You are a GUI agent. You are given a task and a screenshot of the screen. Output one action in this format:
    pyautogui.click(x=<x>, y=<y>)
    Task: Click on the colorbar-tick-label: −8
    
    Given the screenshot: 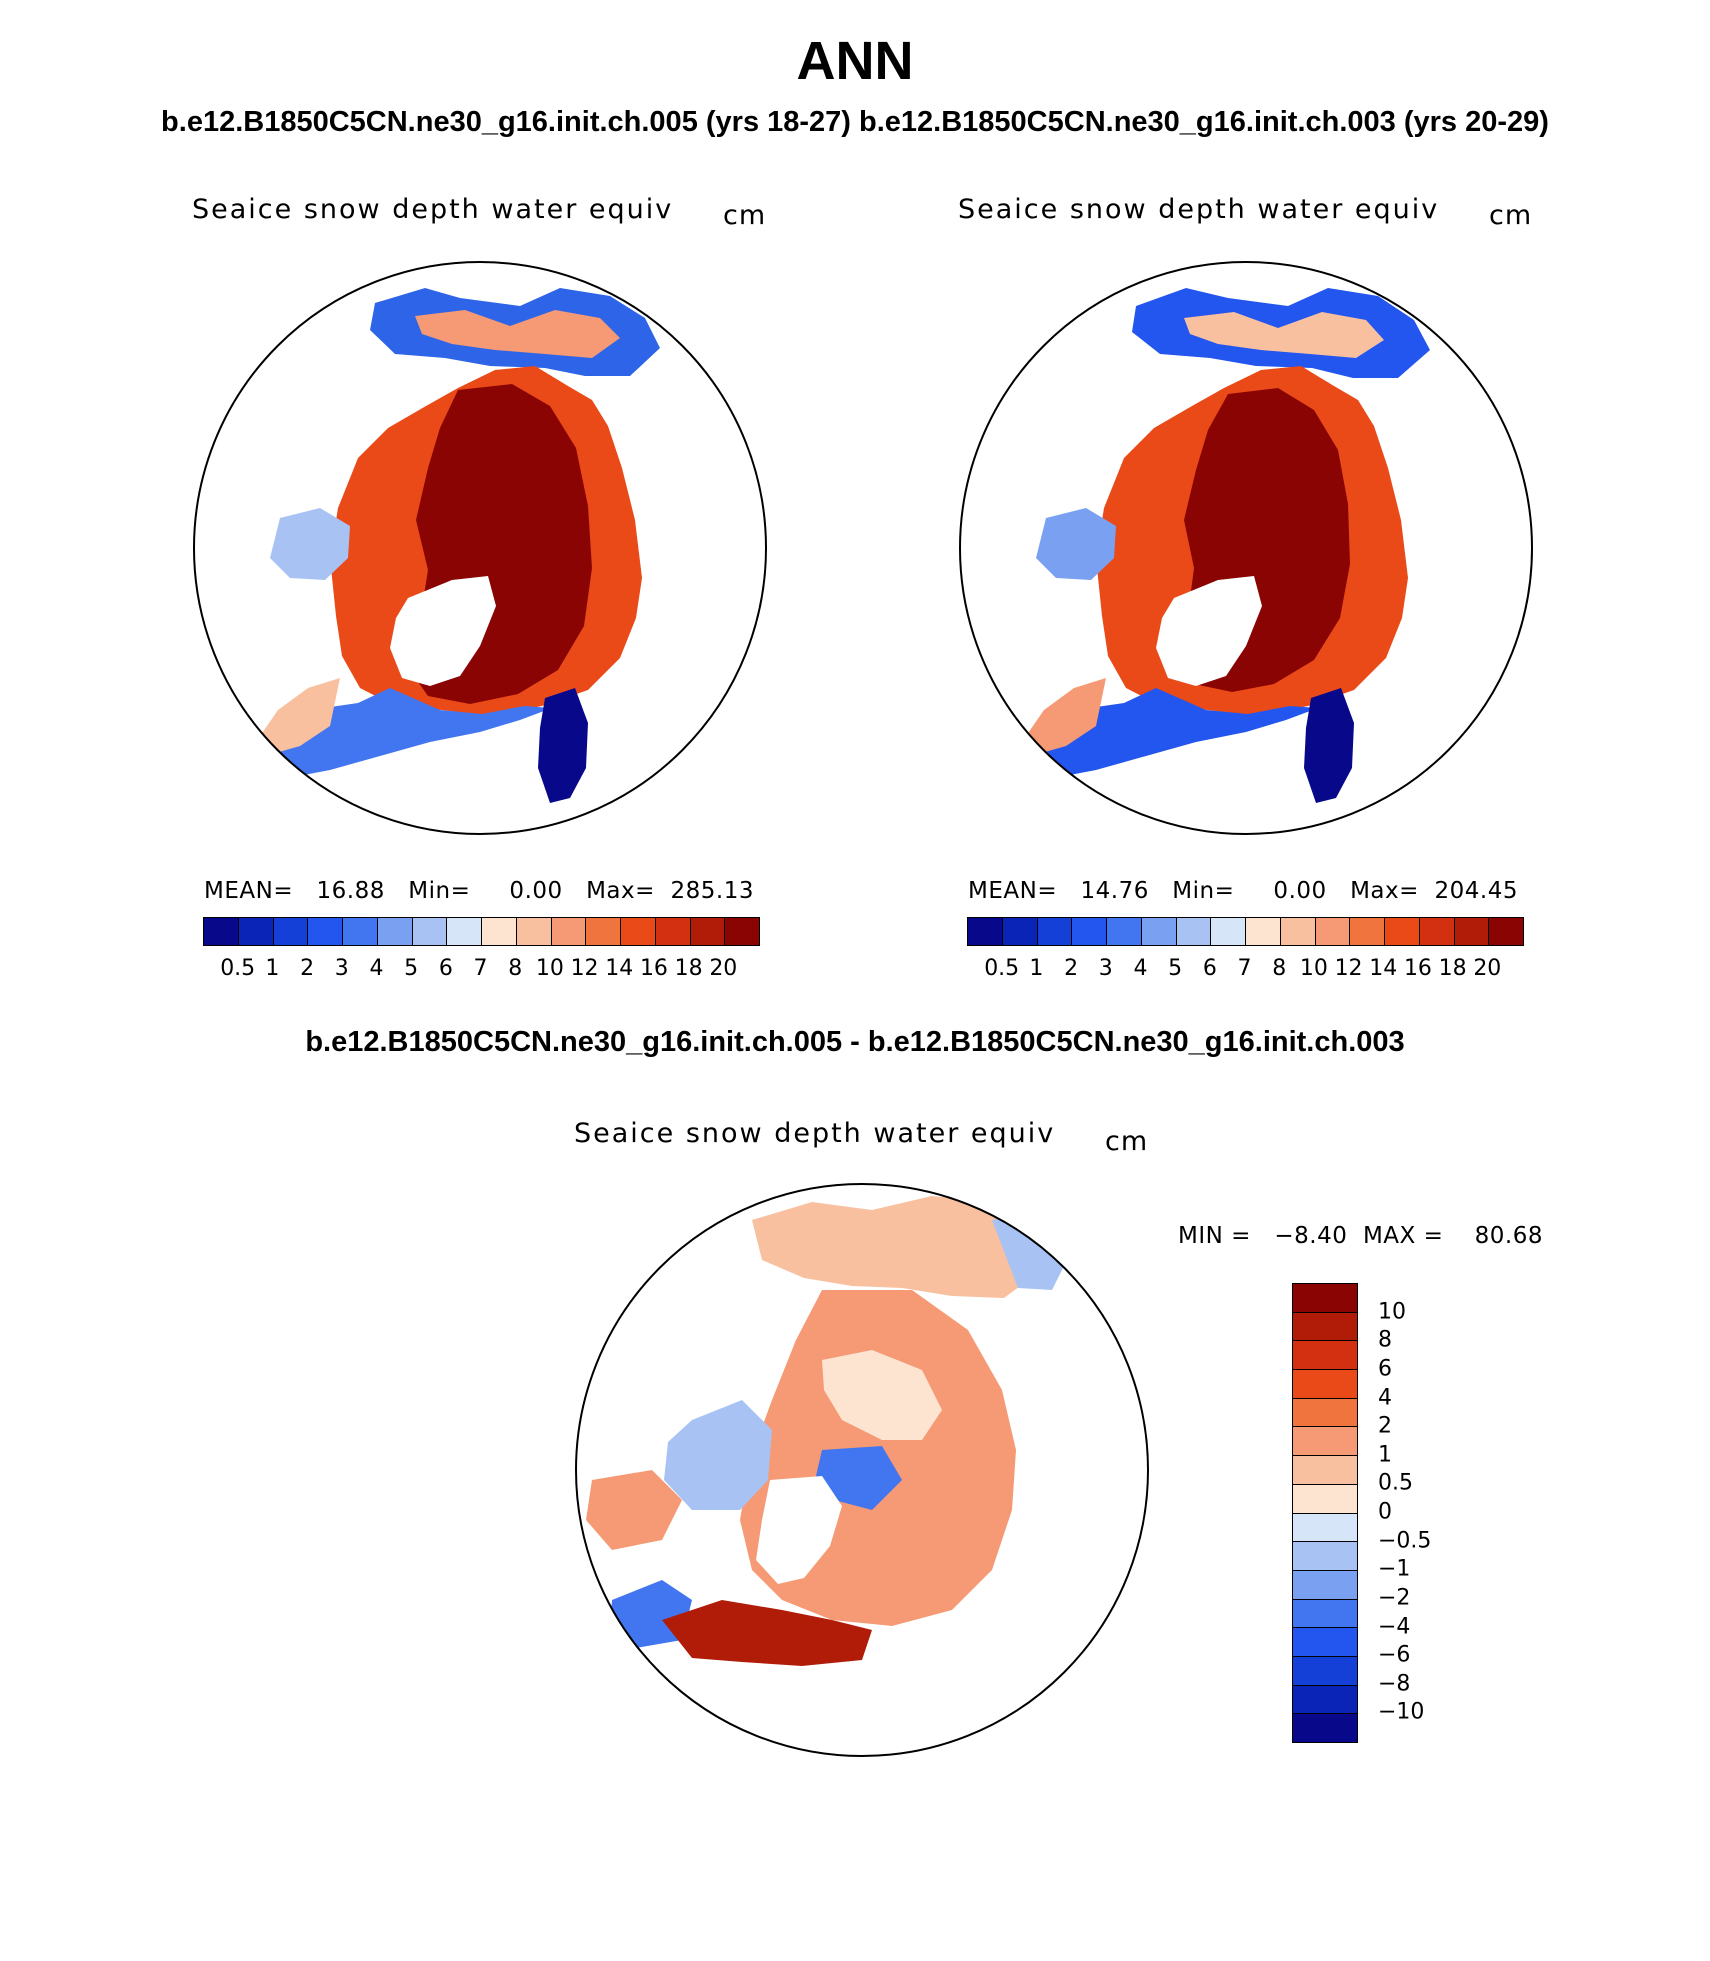 What is the action you would take?
    pyautogui.click(x=1394, y=1684)
    